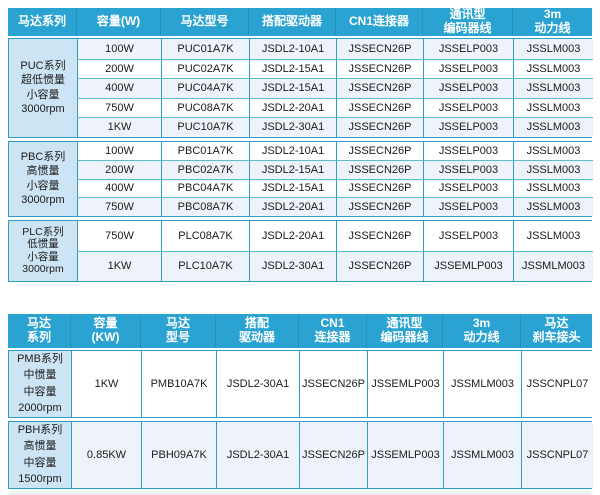 The width and height of the screenshot is (600, 495). I want to click on data-cell: PUC01A7K, so click(205, 49).